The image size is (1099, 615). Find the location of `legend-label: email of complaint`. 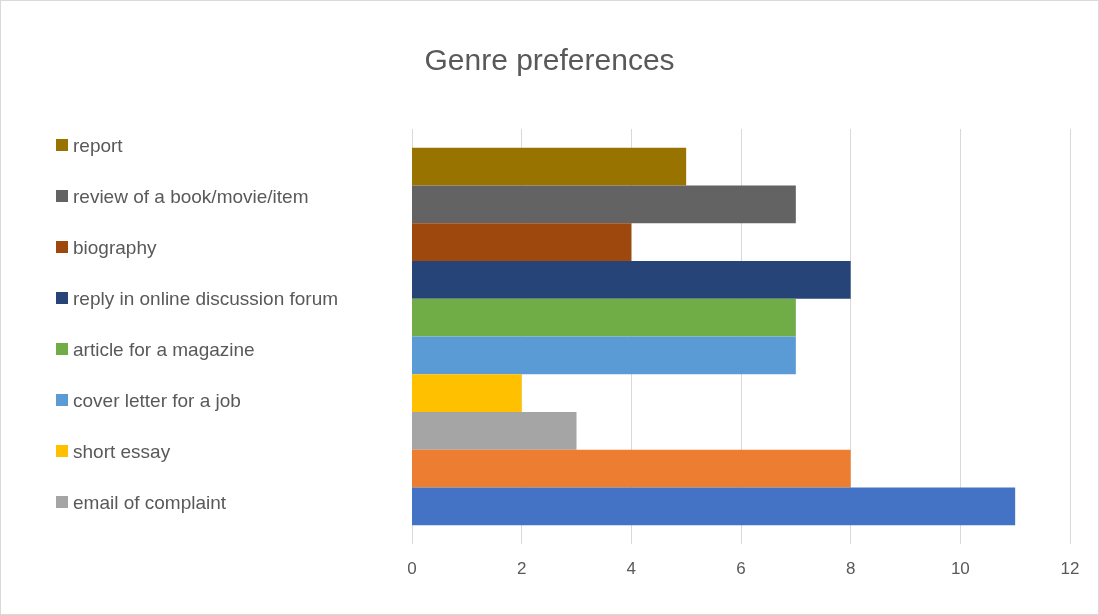

legend-label: email of complaint is located at coordinates (150, 502).